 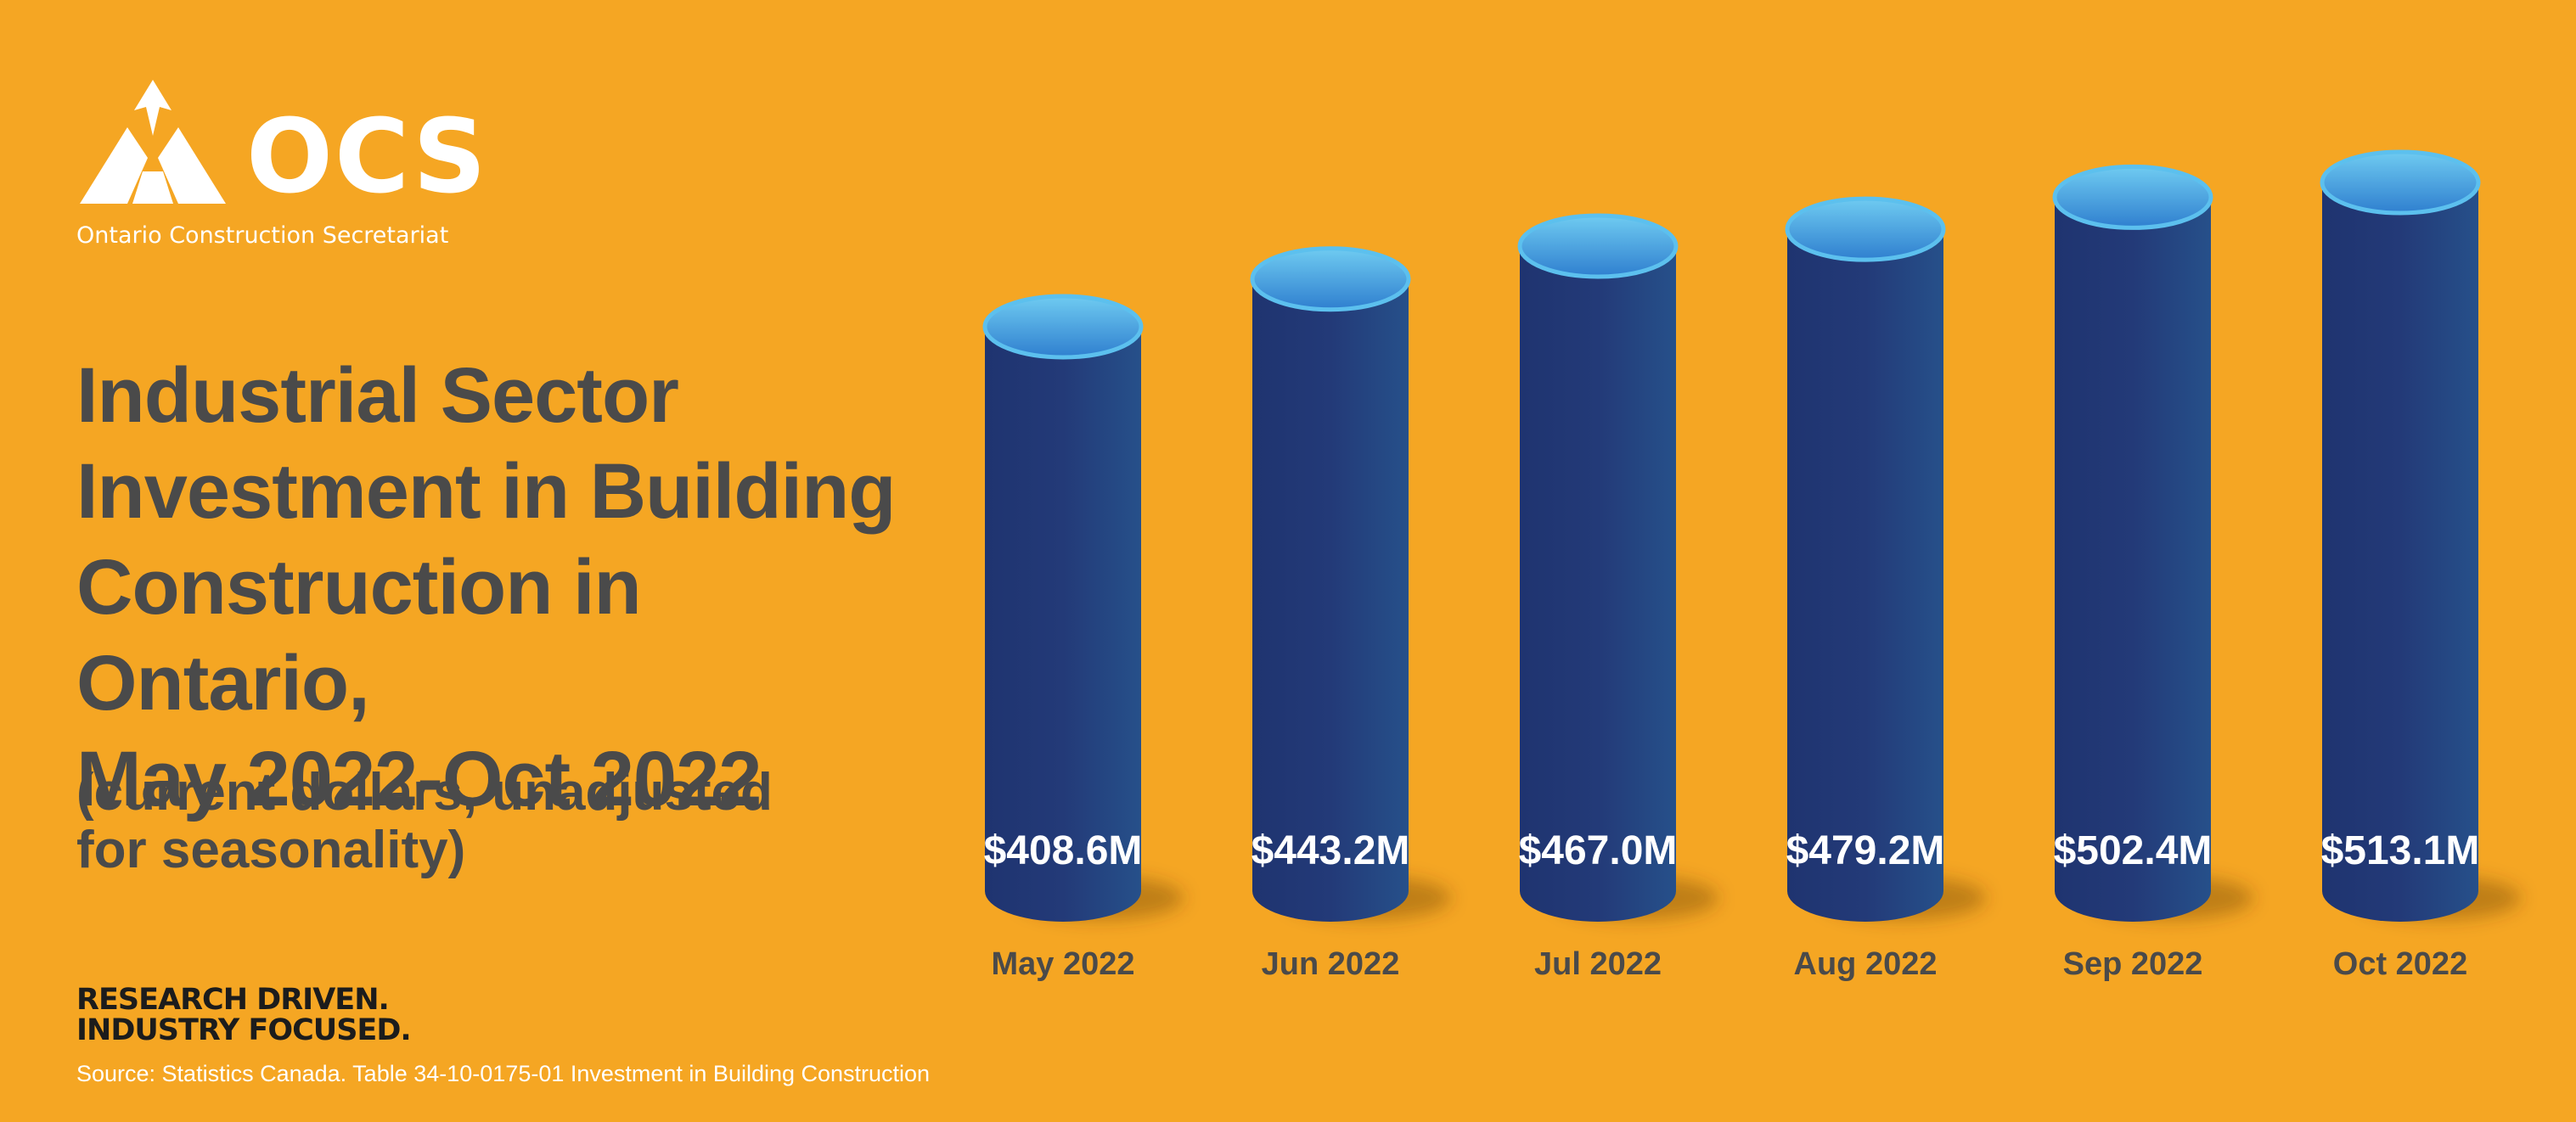 I want to click on value-label: $467.0M, so click(x=1598, y=850).